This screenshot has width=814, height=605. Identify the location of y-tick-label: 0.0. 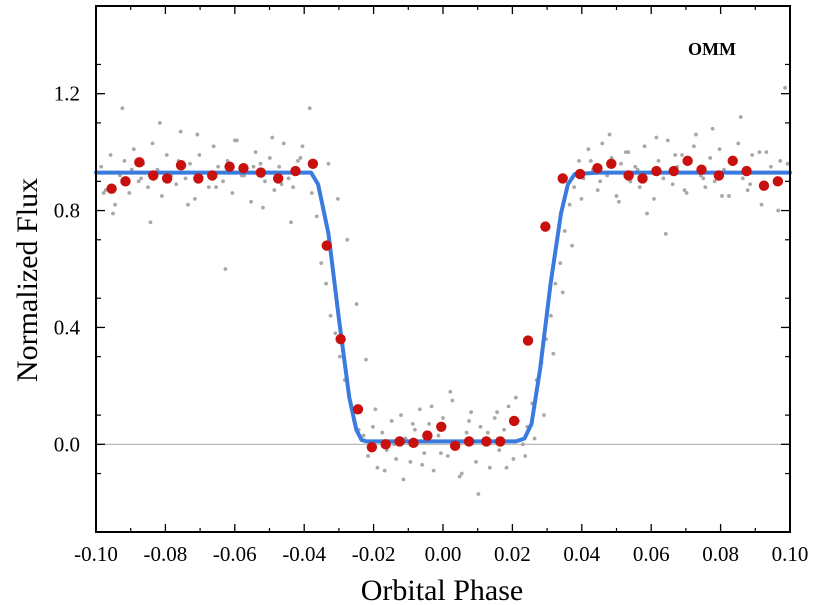
(67, 444).